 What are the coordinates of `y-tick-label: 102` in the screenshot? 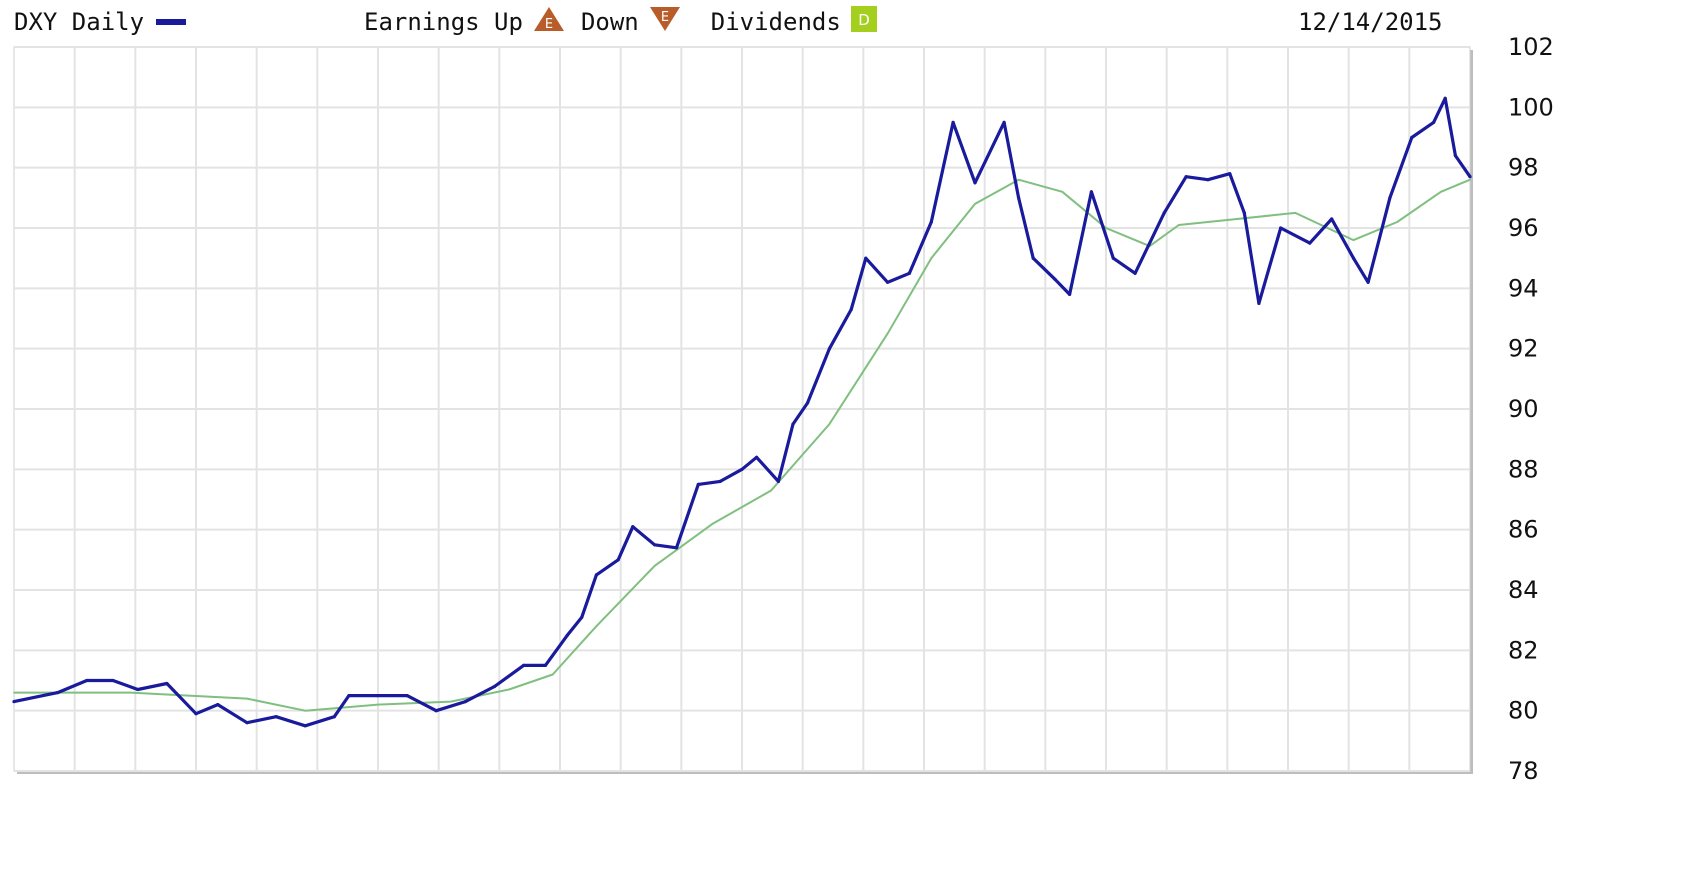 It's located at (1531, 47).